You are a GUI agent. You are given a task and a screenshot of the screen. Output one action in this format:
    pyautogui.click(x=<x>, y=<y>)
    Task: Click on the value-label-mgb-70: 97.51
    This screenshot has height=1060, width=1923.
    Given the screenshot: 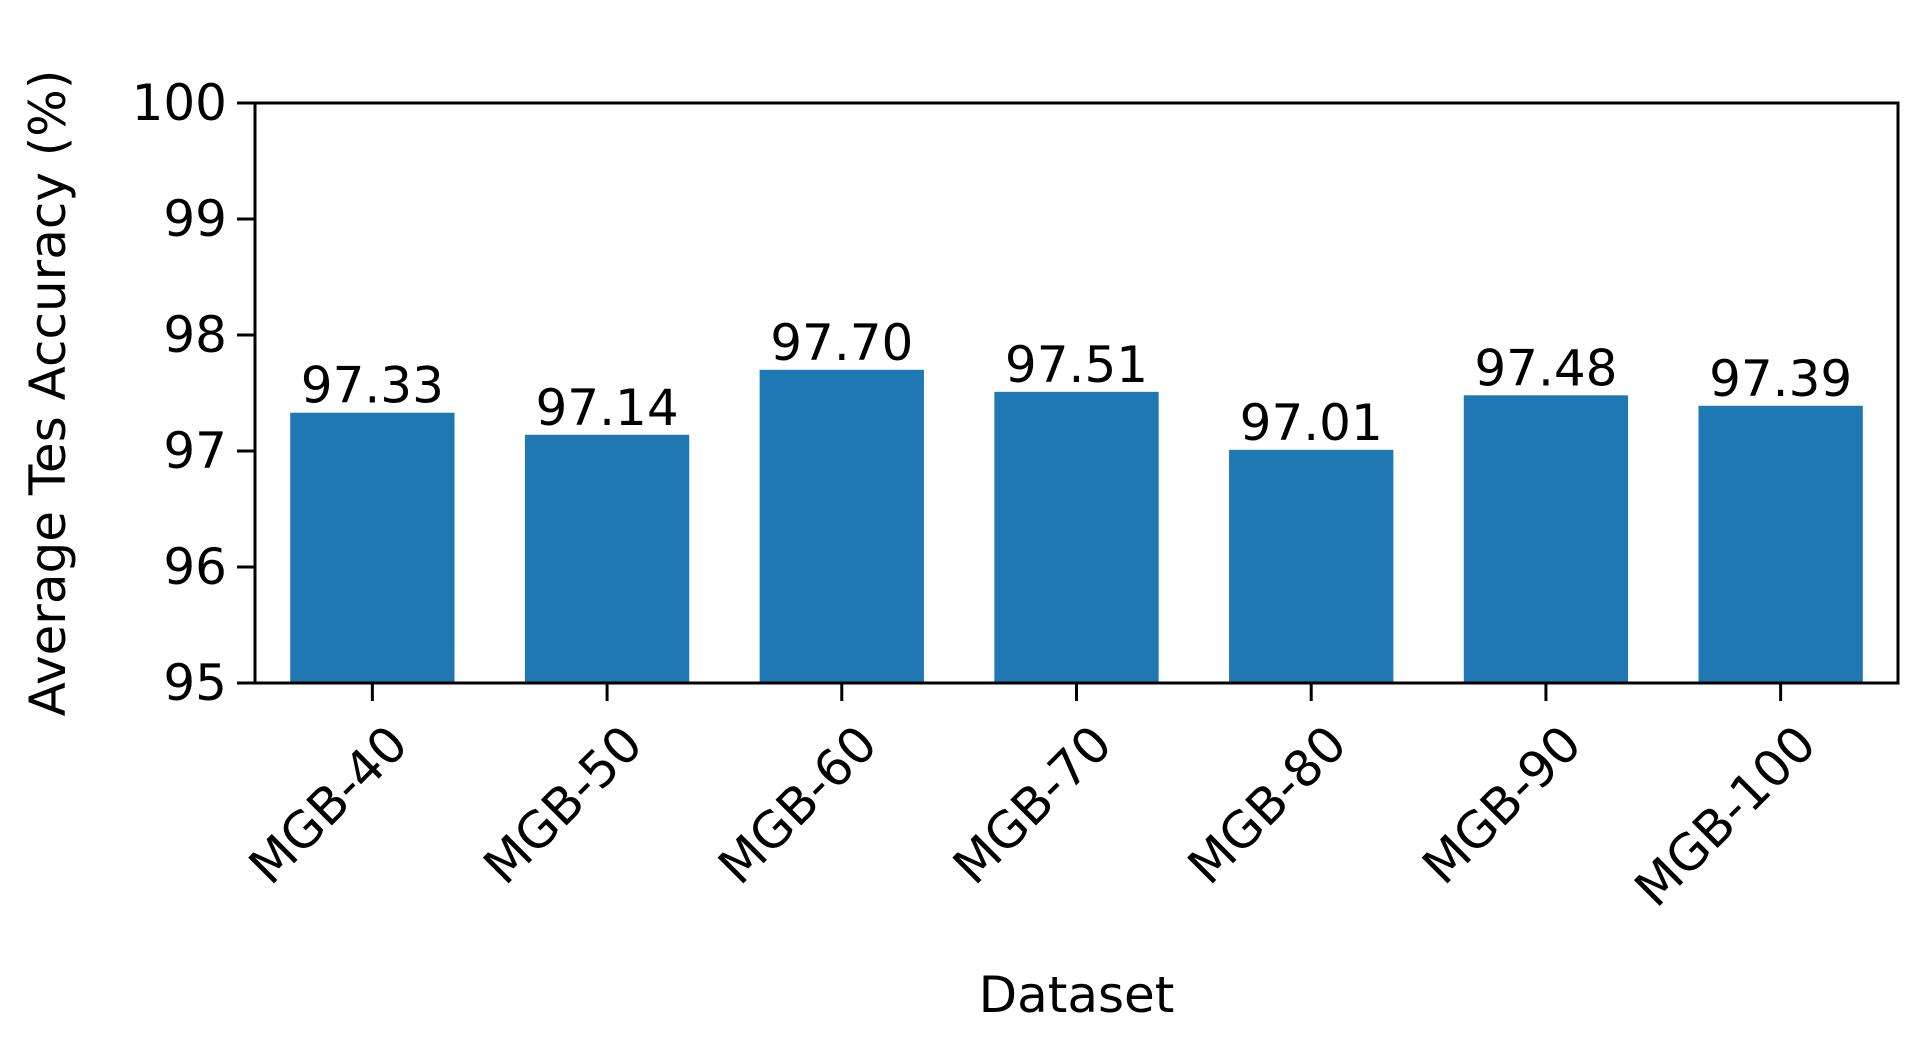 What is the action you would take?
    pyautogui.click(x=1076, y=365)
    